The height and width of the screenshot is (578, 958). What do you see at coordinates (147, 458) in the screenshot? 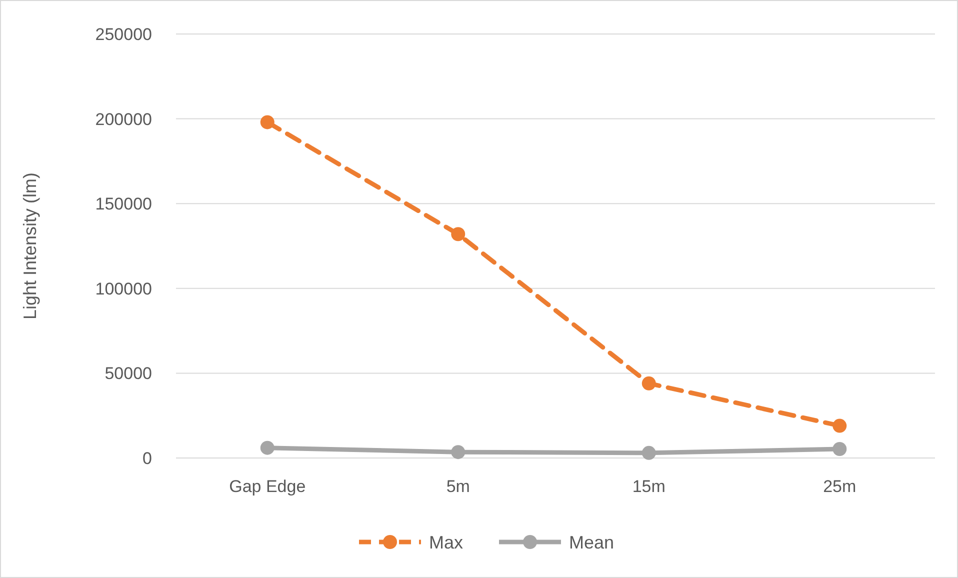
I see `y-tick-label: 0` at bounding box center [147, 458].